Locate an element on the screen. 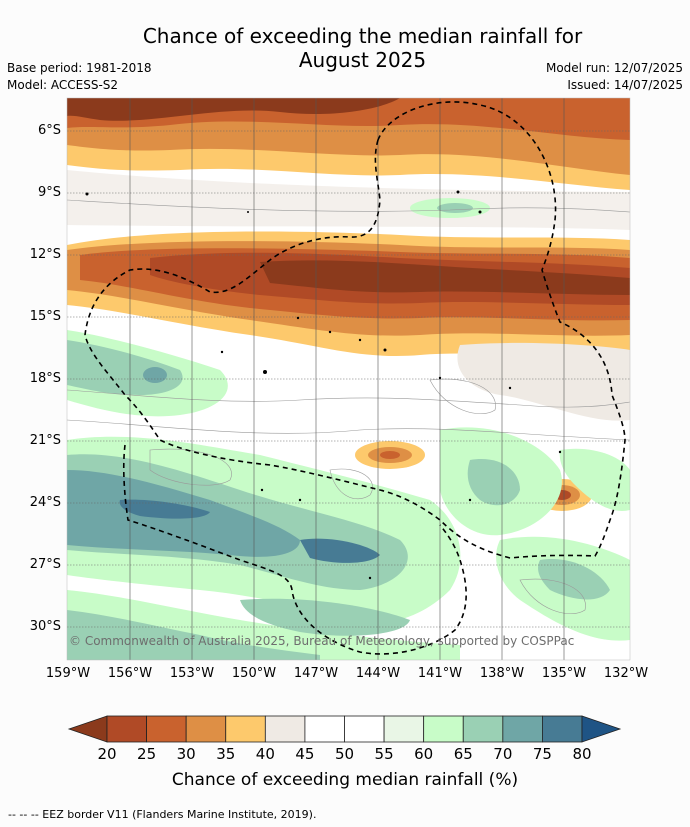 Image resolution: width=690 pixels, height=827 pixels. lon-label: 138°W is located at coordinates (502, 673).